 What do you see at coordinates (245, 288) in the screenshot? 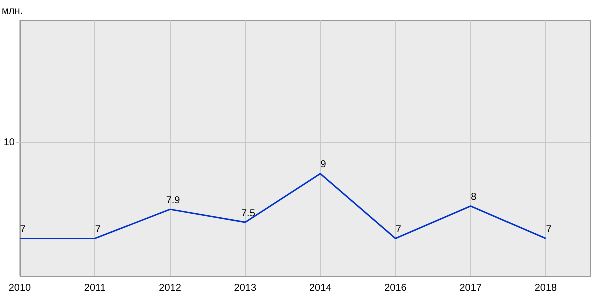
I see `x-tick-label: 2013` at bounding box center [245, 288].